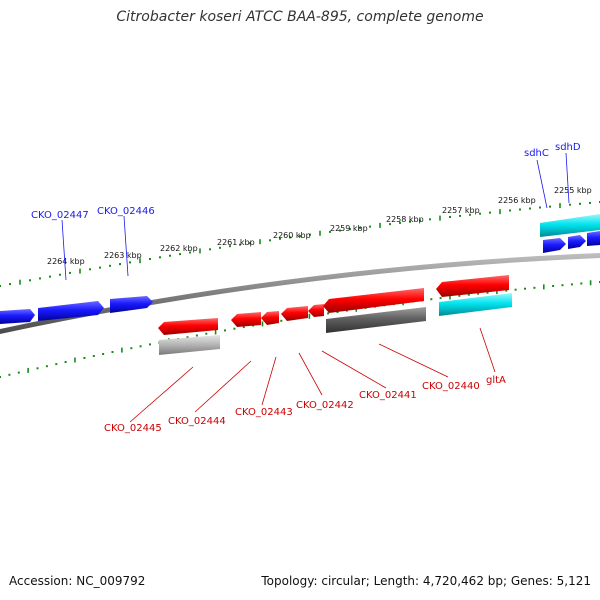  I want to click on gene-arrow-forward-highlight, so click(570, 225).